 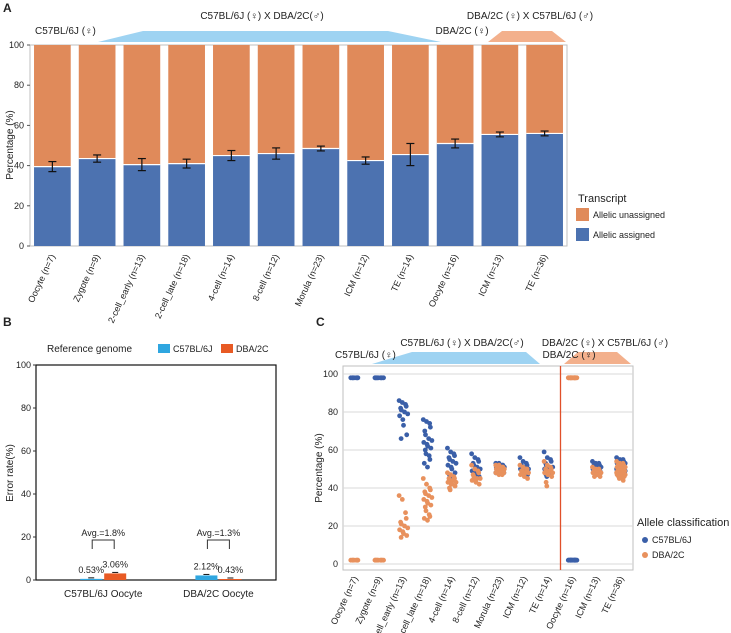 What do you see at coordinates (461, 31) in the screenshot?
I see `group-right-label-a: DBA/2C (♀)` at bounding box center [461, 31].